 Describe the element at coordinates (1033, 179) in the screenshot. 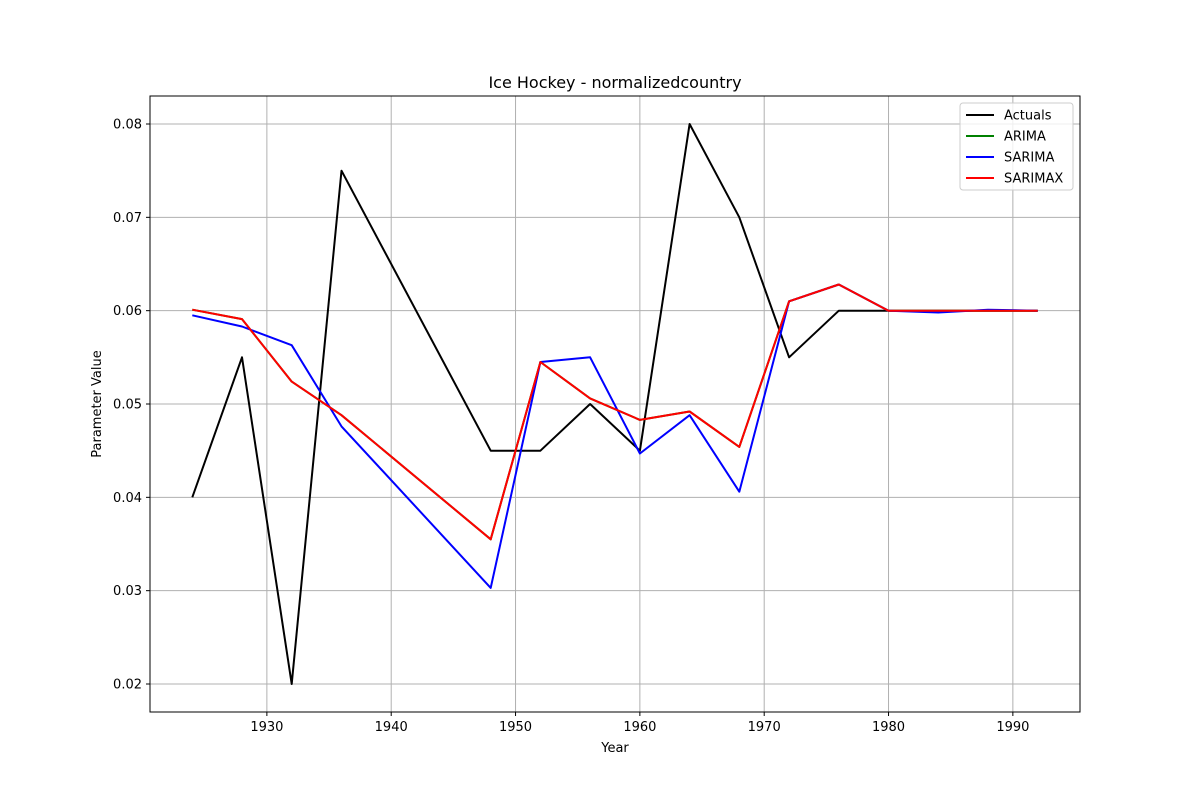

I see `legend-label-sarimax: SARIMAX` at that location.